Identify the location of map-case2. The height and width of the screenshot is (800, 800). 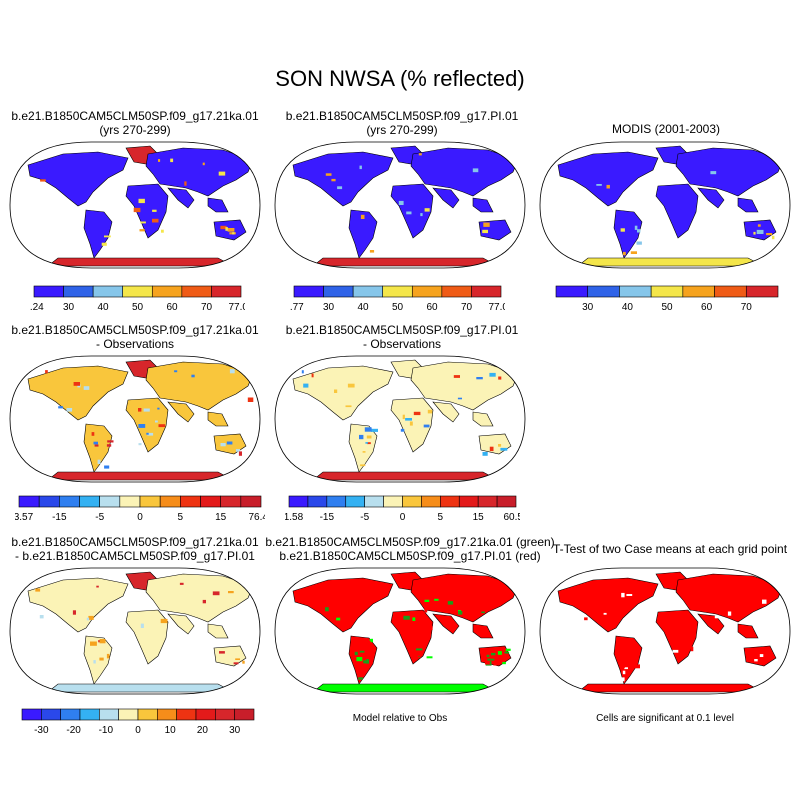
(400, 205).